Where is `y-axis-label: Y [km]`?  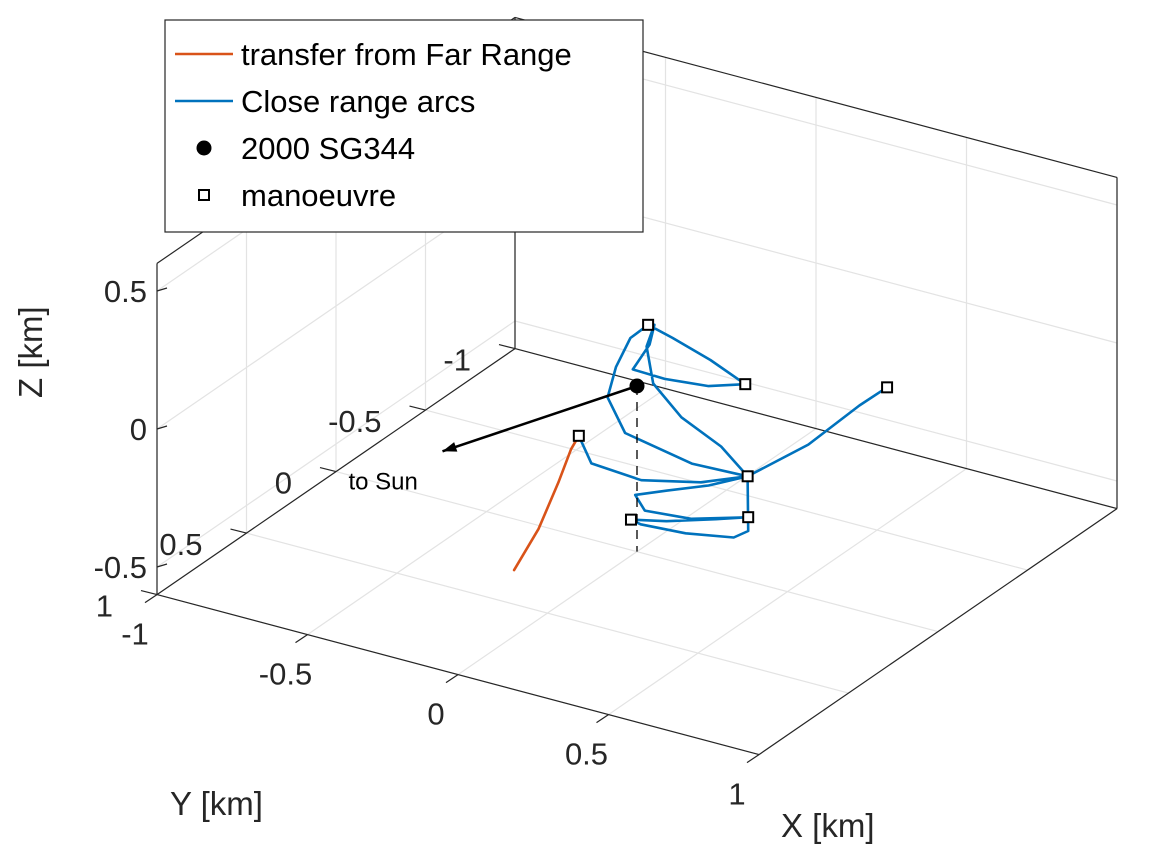 y-axis-label: Y [km] is located at coordinates (216, 803).